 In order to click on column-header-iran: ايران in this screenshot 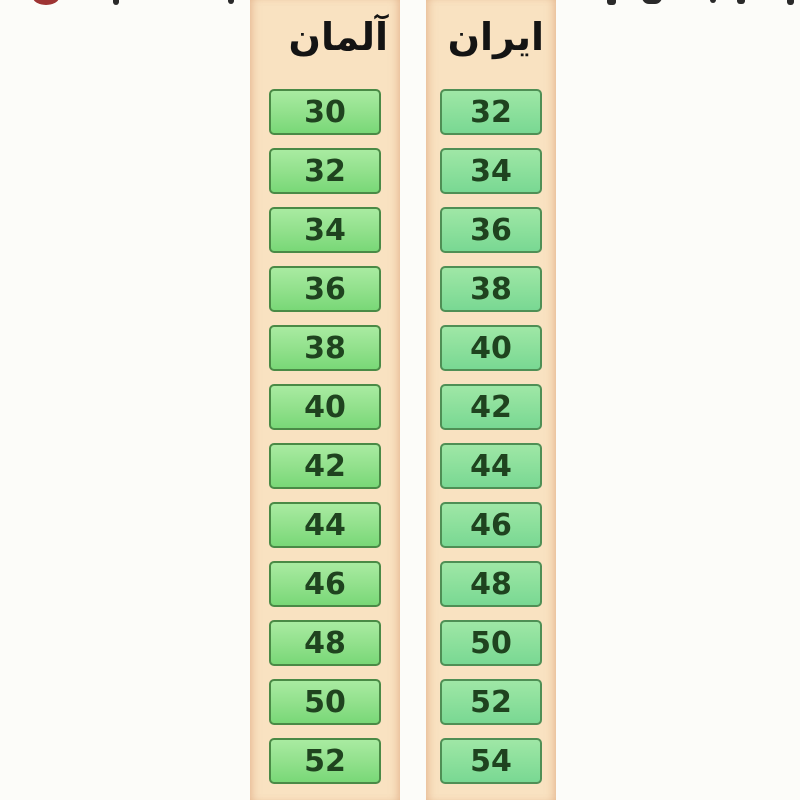, I will do `click(495, 37)`.